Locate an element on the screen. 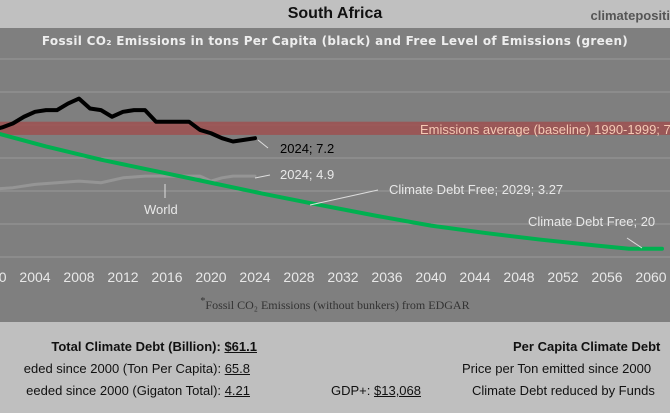 The image size is (670, 413). x-tick-label: 2004 is located at coordinates (34, 277).